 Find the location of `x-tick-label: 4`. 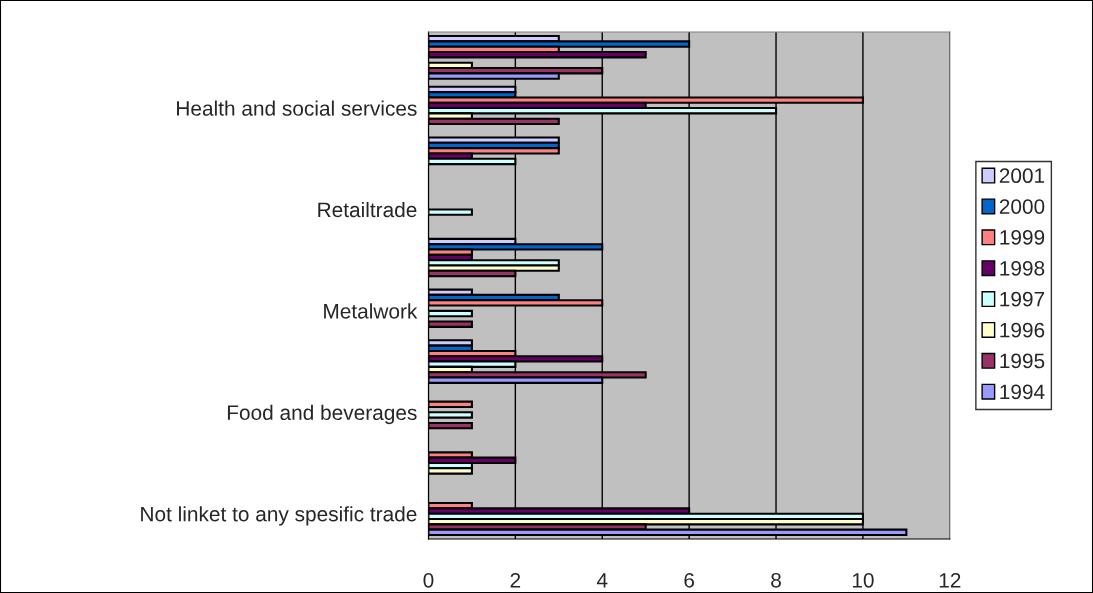

x-tick-label: 4 is located at coordinates (602, 580).